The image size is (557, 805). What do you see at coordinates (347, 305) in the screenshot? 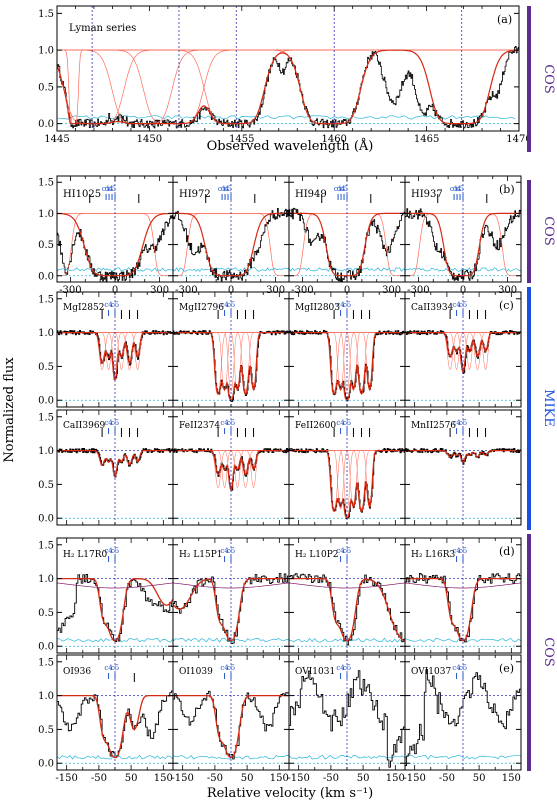
I see `panel-c-cmark-02-label: c5` at bounding box center [347, 305].